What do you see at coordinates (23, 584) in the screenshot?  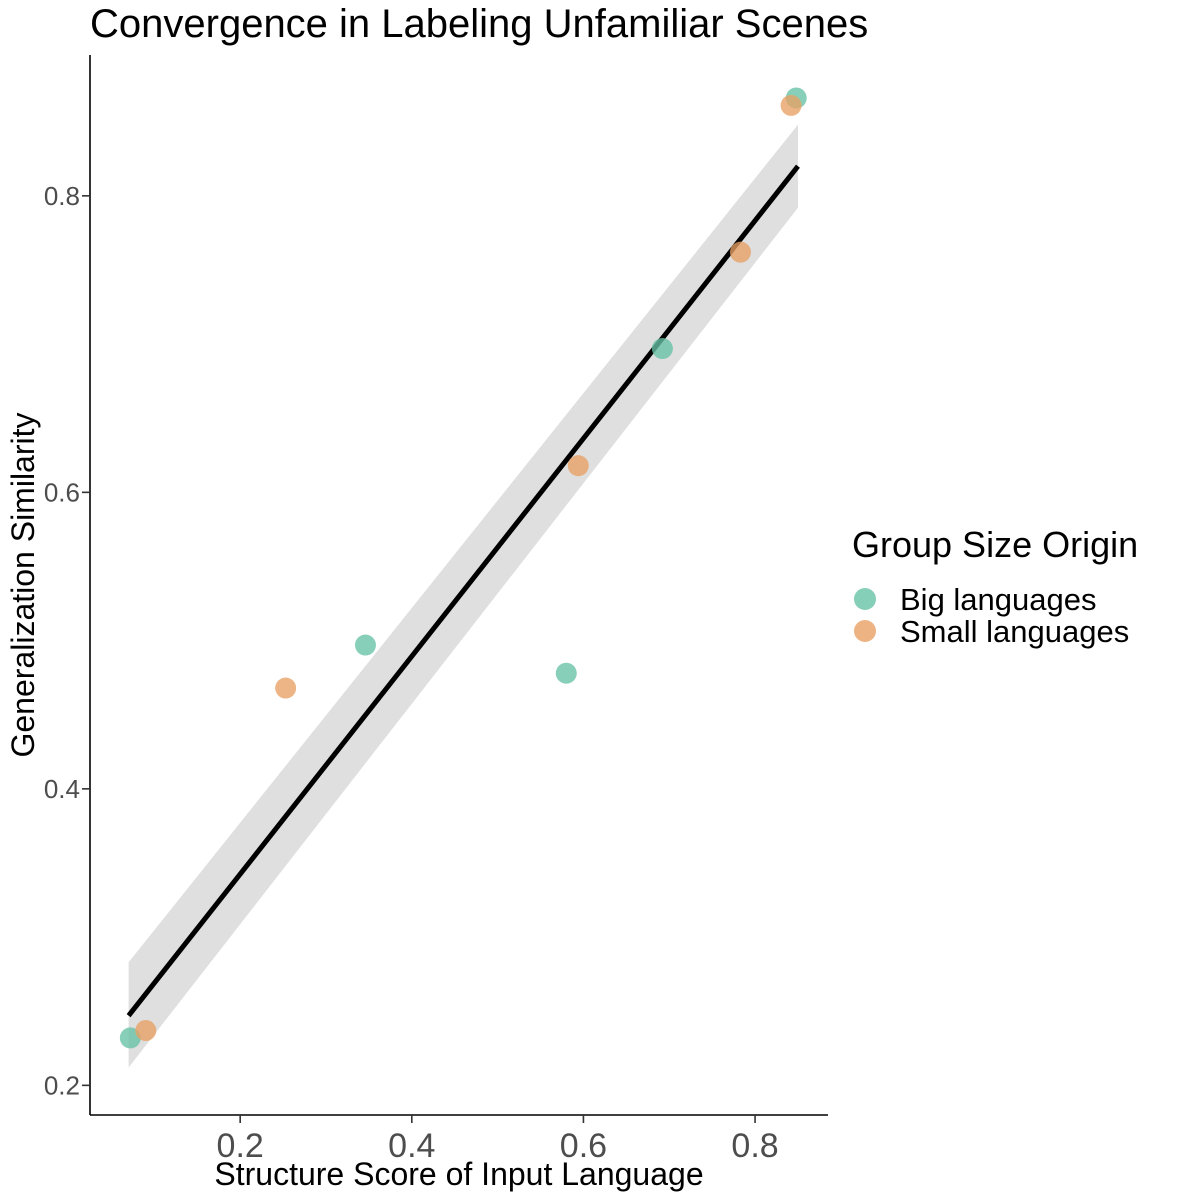 I see `y-axis-title: Generalization Similarity` at bounding box center [23, 584].